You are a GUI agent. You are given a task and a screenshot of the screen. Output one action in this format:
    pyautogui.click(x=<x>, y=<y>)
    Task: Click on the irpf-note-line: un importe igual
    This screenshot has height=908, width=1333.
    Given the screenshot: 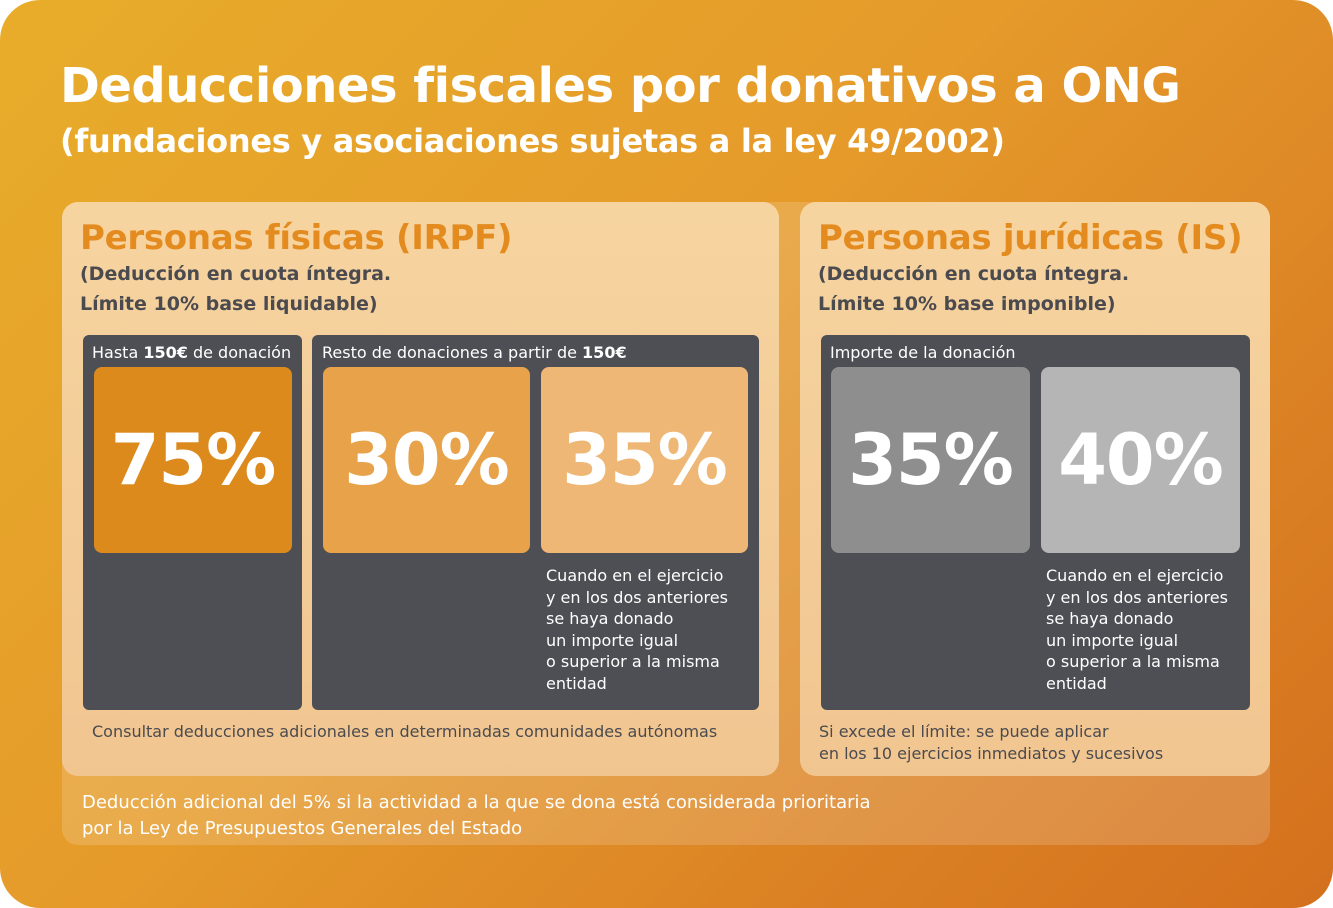 What is the action you would take?
    pyautogui.click(x=612, y=640)
    